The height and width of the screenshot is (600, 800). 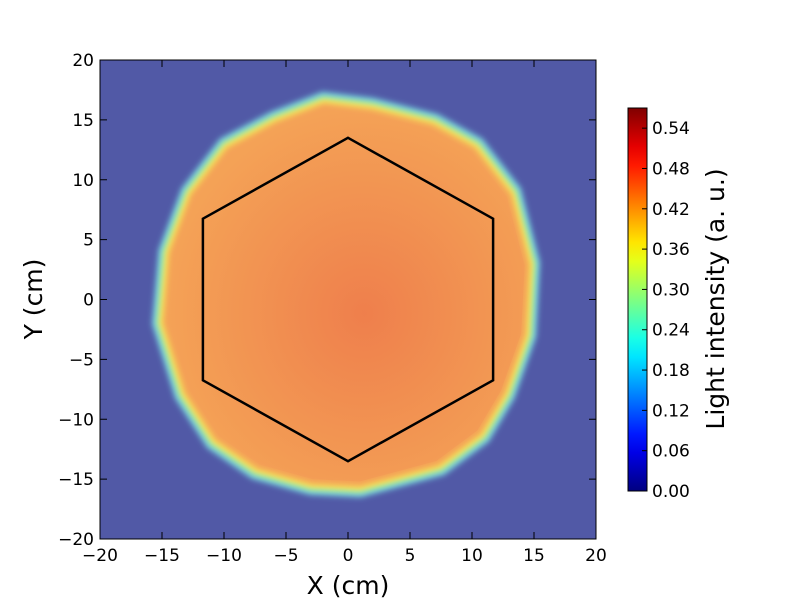 I want to click on colorbar-tick-label: 0.24, so click(x=671, y=331).